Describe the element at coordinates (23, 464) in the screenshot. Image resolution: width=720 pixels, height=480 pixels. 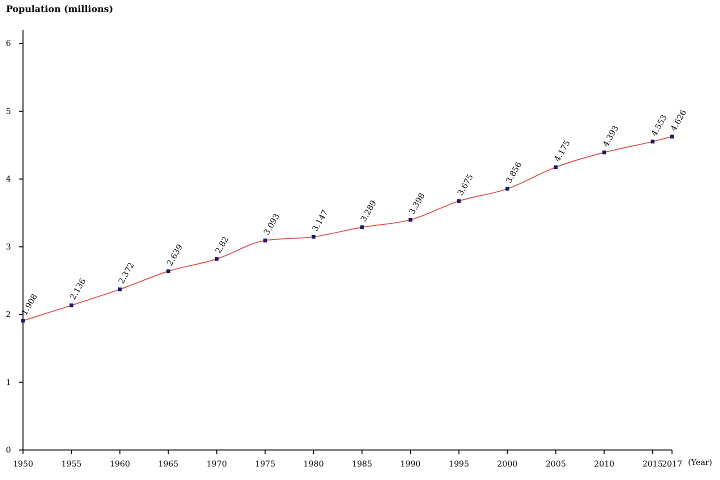
I see `x-tick-label: 1950` at that location.